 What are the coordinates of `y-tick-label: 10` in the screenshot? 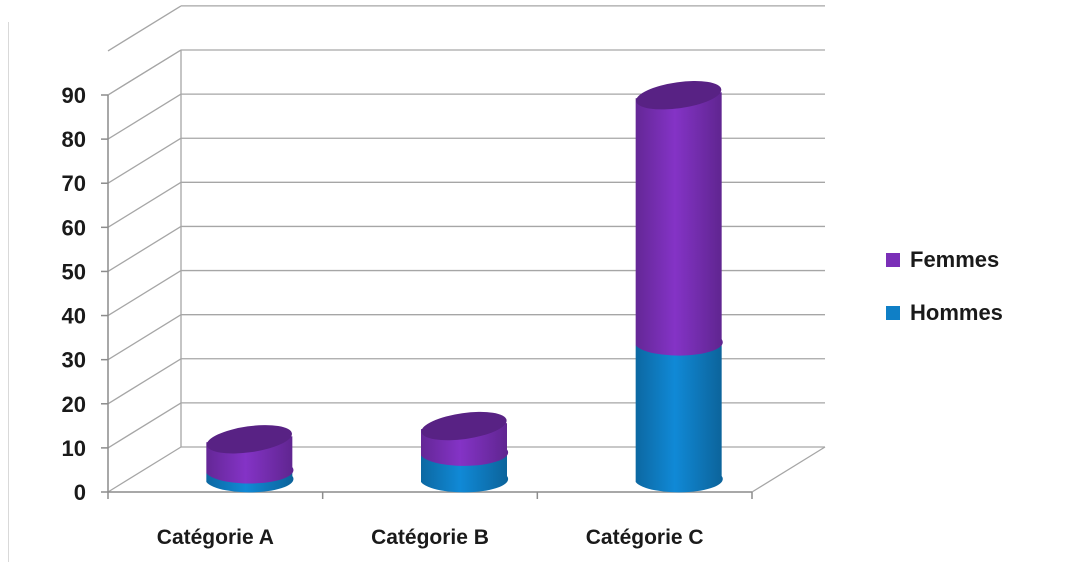 It's located at (74, 448).